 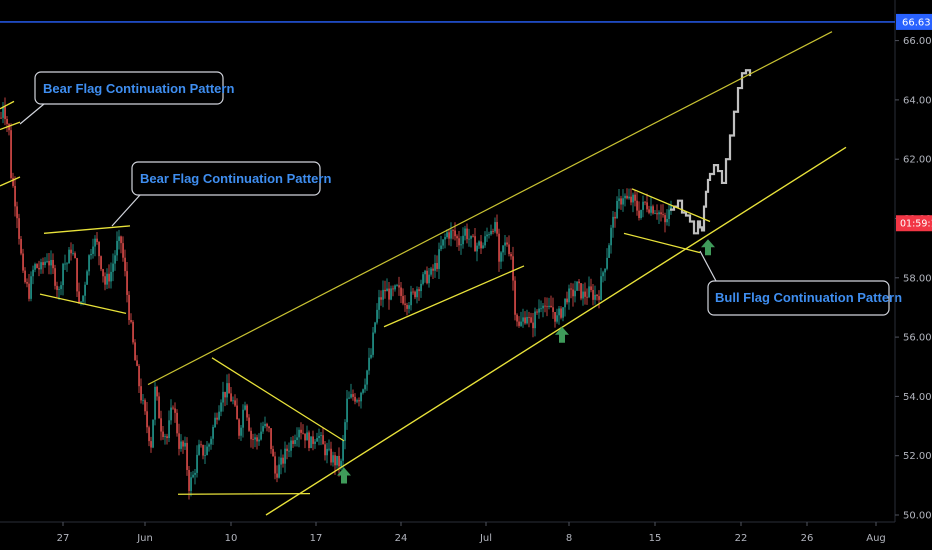 I want to click on callout-bull-flag: Bull Flag Continuation Pattern, so click(x=800, y=283).